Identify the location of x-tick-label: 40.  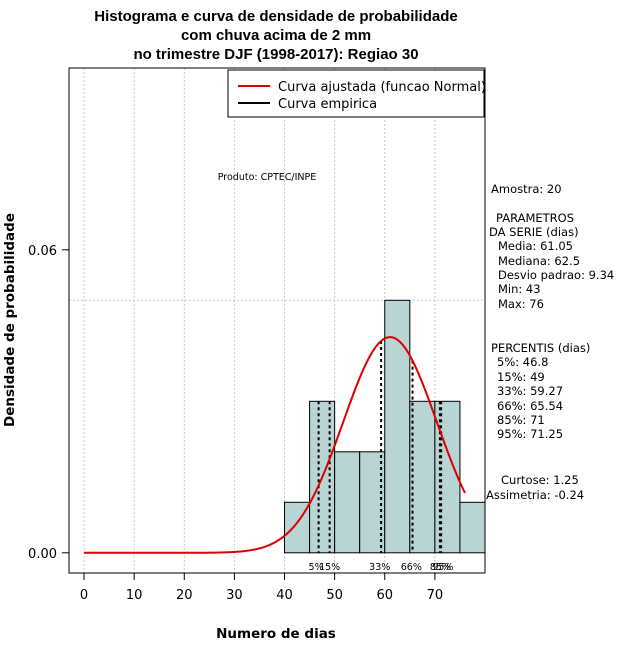
(284, 595).